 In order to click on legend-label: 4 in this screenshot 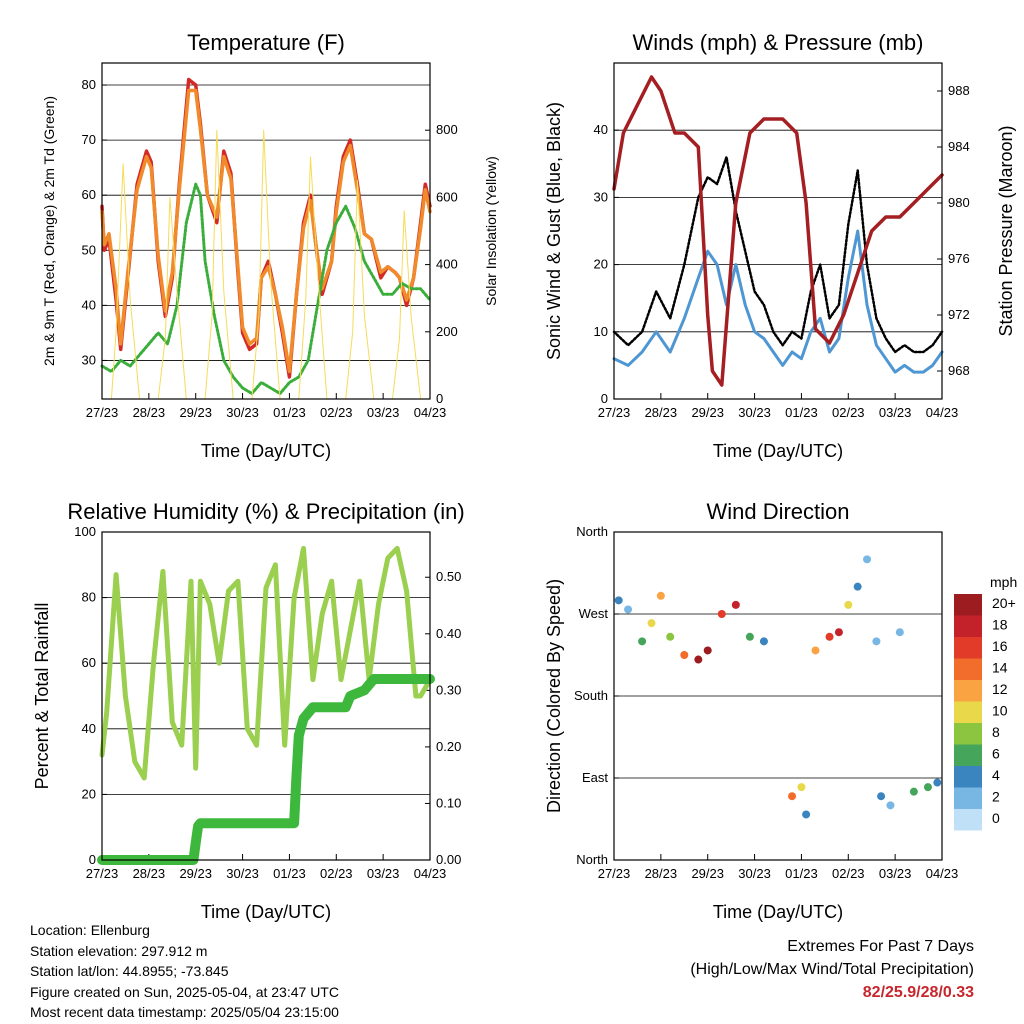, I will do `click(996, 775)`.